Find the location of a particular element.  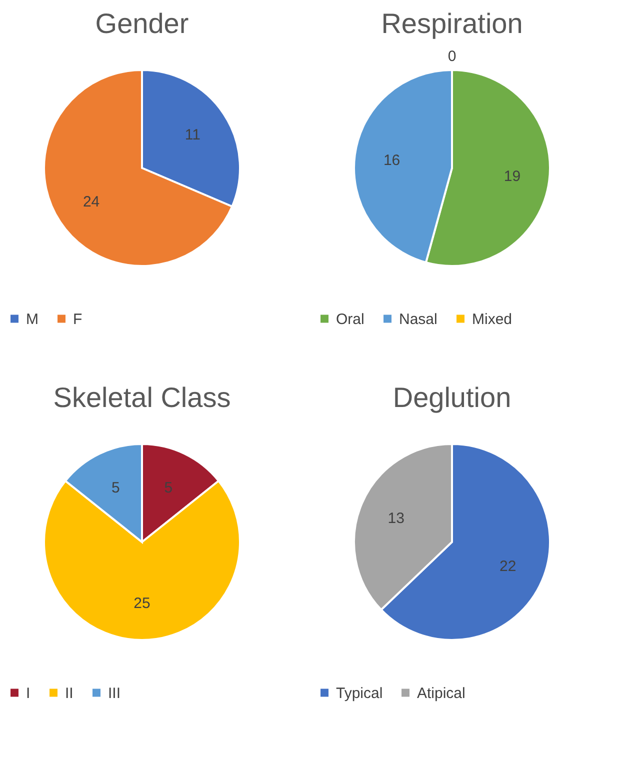

legend-label: III is located at coordinates (114, 693).